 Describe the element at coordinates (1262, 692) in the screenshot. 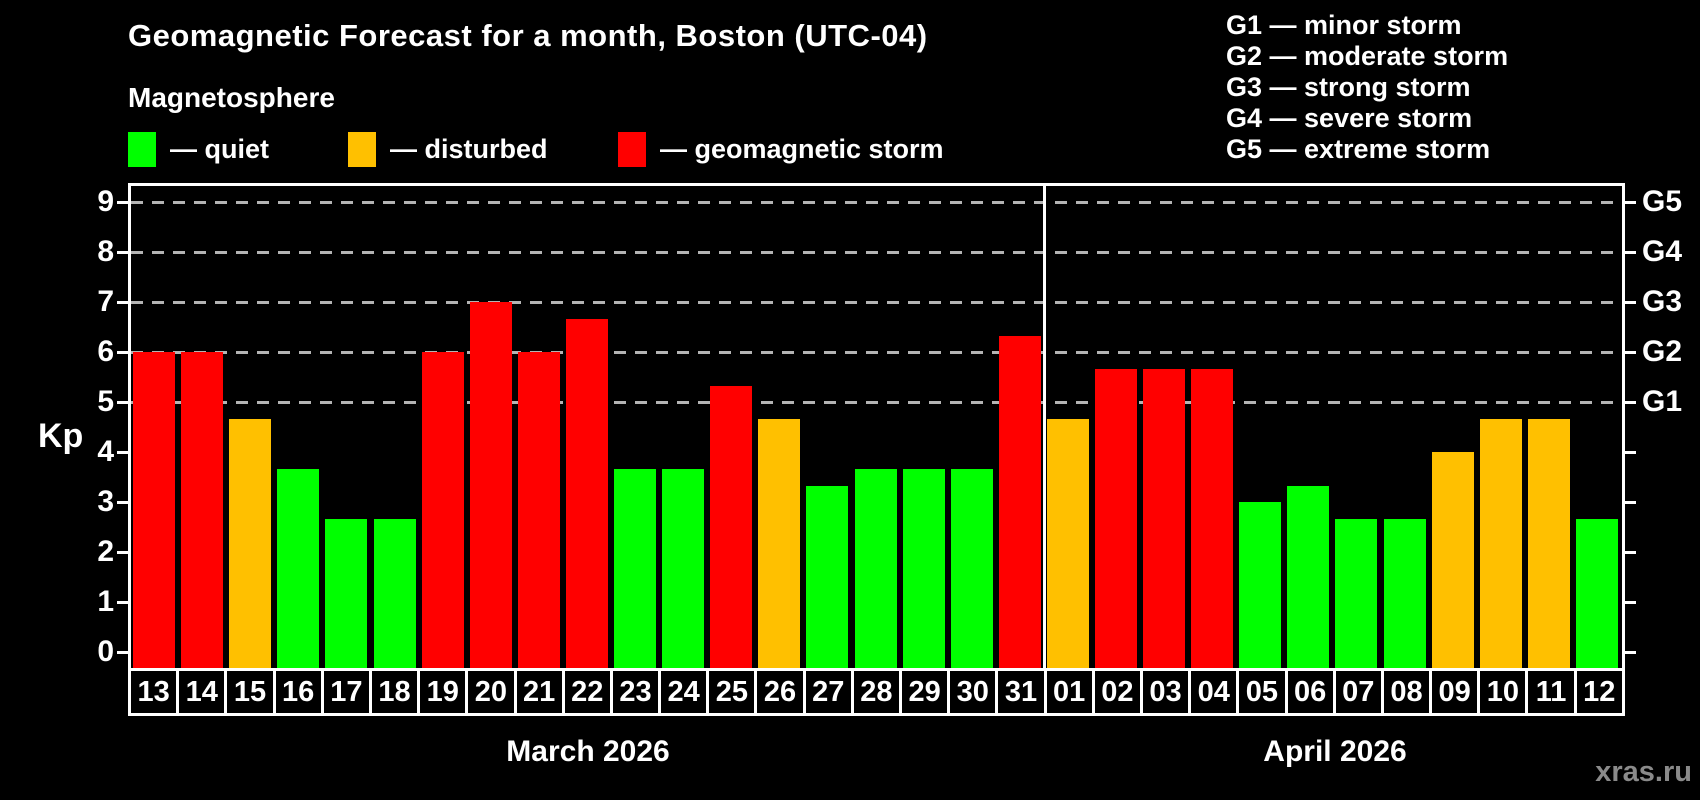

I see `date-cell-05: 05` at that location.